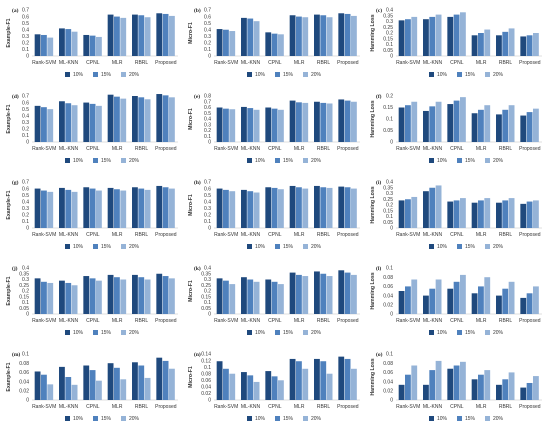 The height and width of the screenshot is (439, 550). What do you see at coordinates (44, 235) in the screenshot?
I see `x-tick-label: Rank-SVM` at bounding box center [44, 235].